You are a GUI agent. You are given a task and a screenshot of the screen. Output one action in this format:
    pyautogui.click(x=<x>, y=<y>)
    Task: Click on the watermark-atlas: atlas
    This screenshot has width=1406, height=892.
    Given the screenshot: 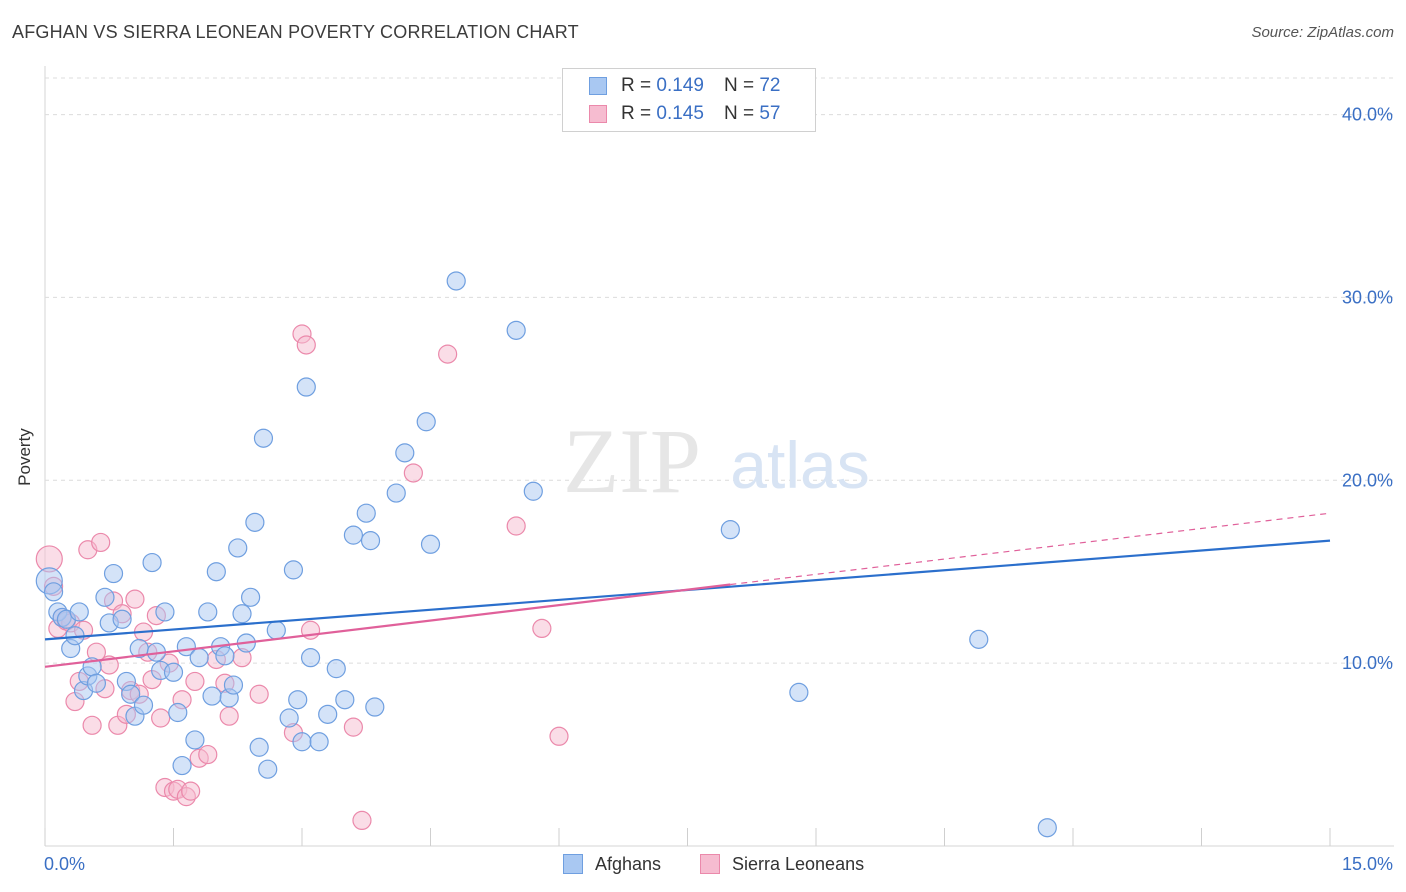 What is the action you would take?
    pyautogui.click(x=799, y=465)
    